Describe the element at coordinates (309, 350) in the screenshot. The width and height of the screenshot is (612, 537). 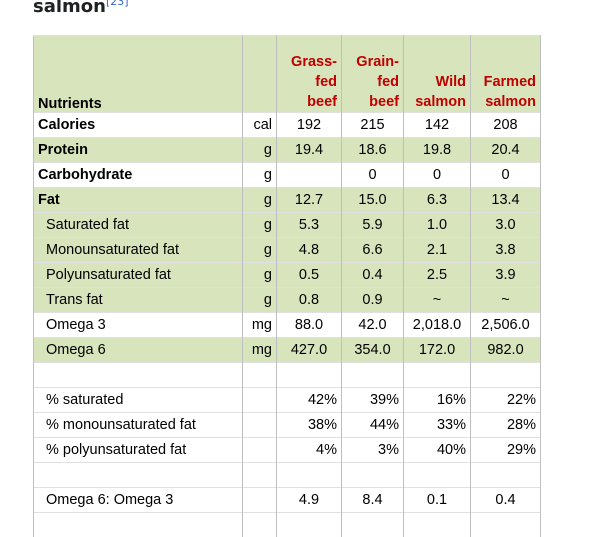
I see `value-cell: 427.0` at that location.